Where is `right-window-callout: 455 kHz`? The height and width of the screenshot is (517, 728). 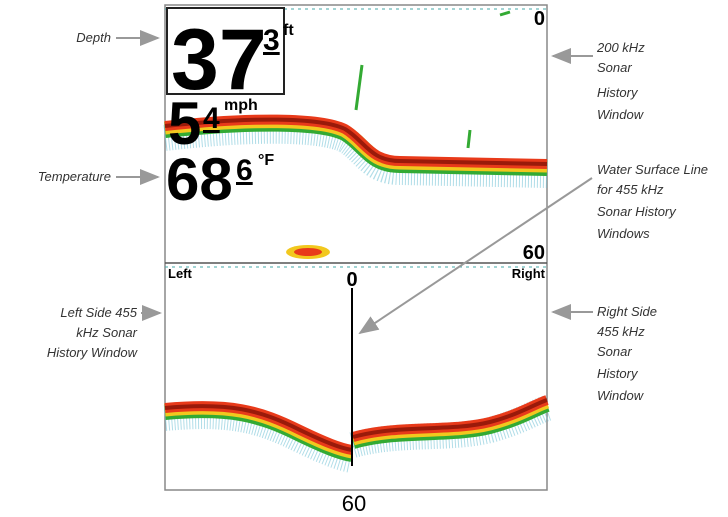 right-window-callout: 455 kHz is located at coordinates (621, 331).